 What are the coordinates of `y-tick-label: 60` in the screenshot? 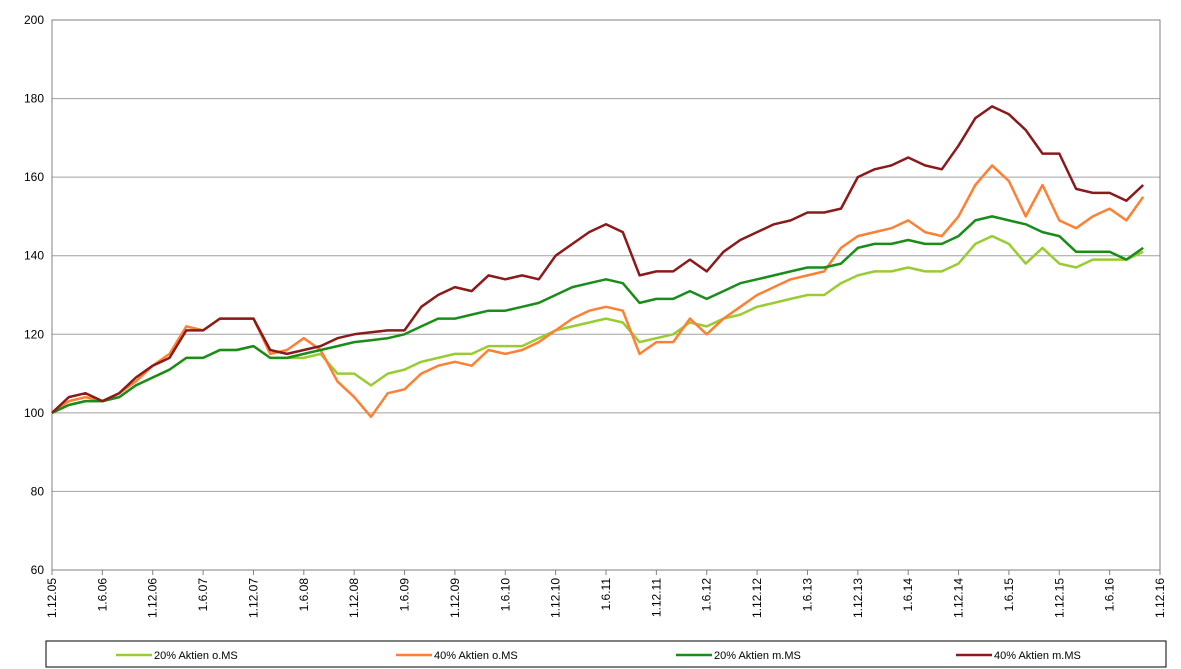 It's located at (38, 570).